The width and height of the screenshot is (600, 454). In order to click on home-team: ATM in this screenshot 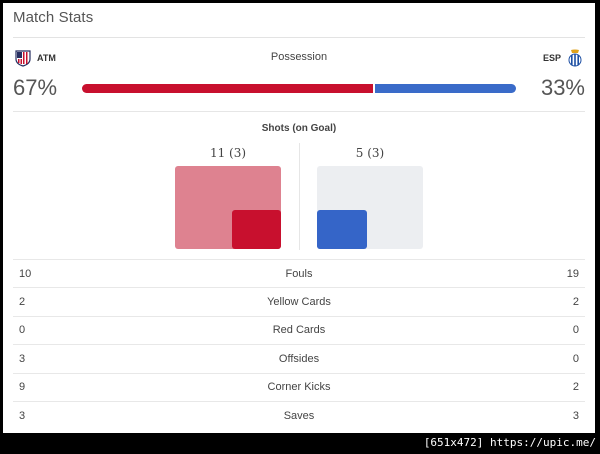, I will do `click(35, 58)`.